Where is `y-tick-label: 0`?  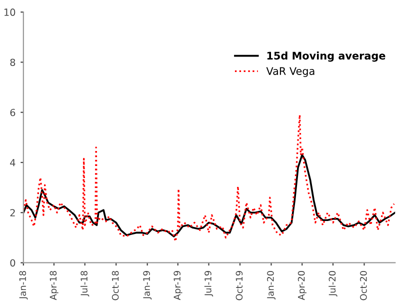 y-tick-label: 0 is located at coordinates (13, 263).